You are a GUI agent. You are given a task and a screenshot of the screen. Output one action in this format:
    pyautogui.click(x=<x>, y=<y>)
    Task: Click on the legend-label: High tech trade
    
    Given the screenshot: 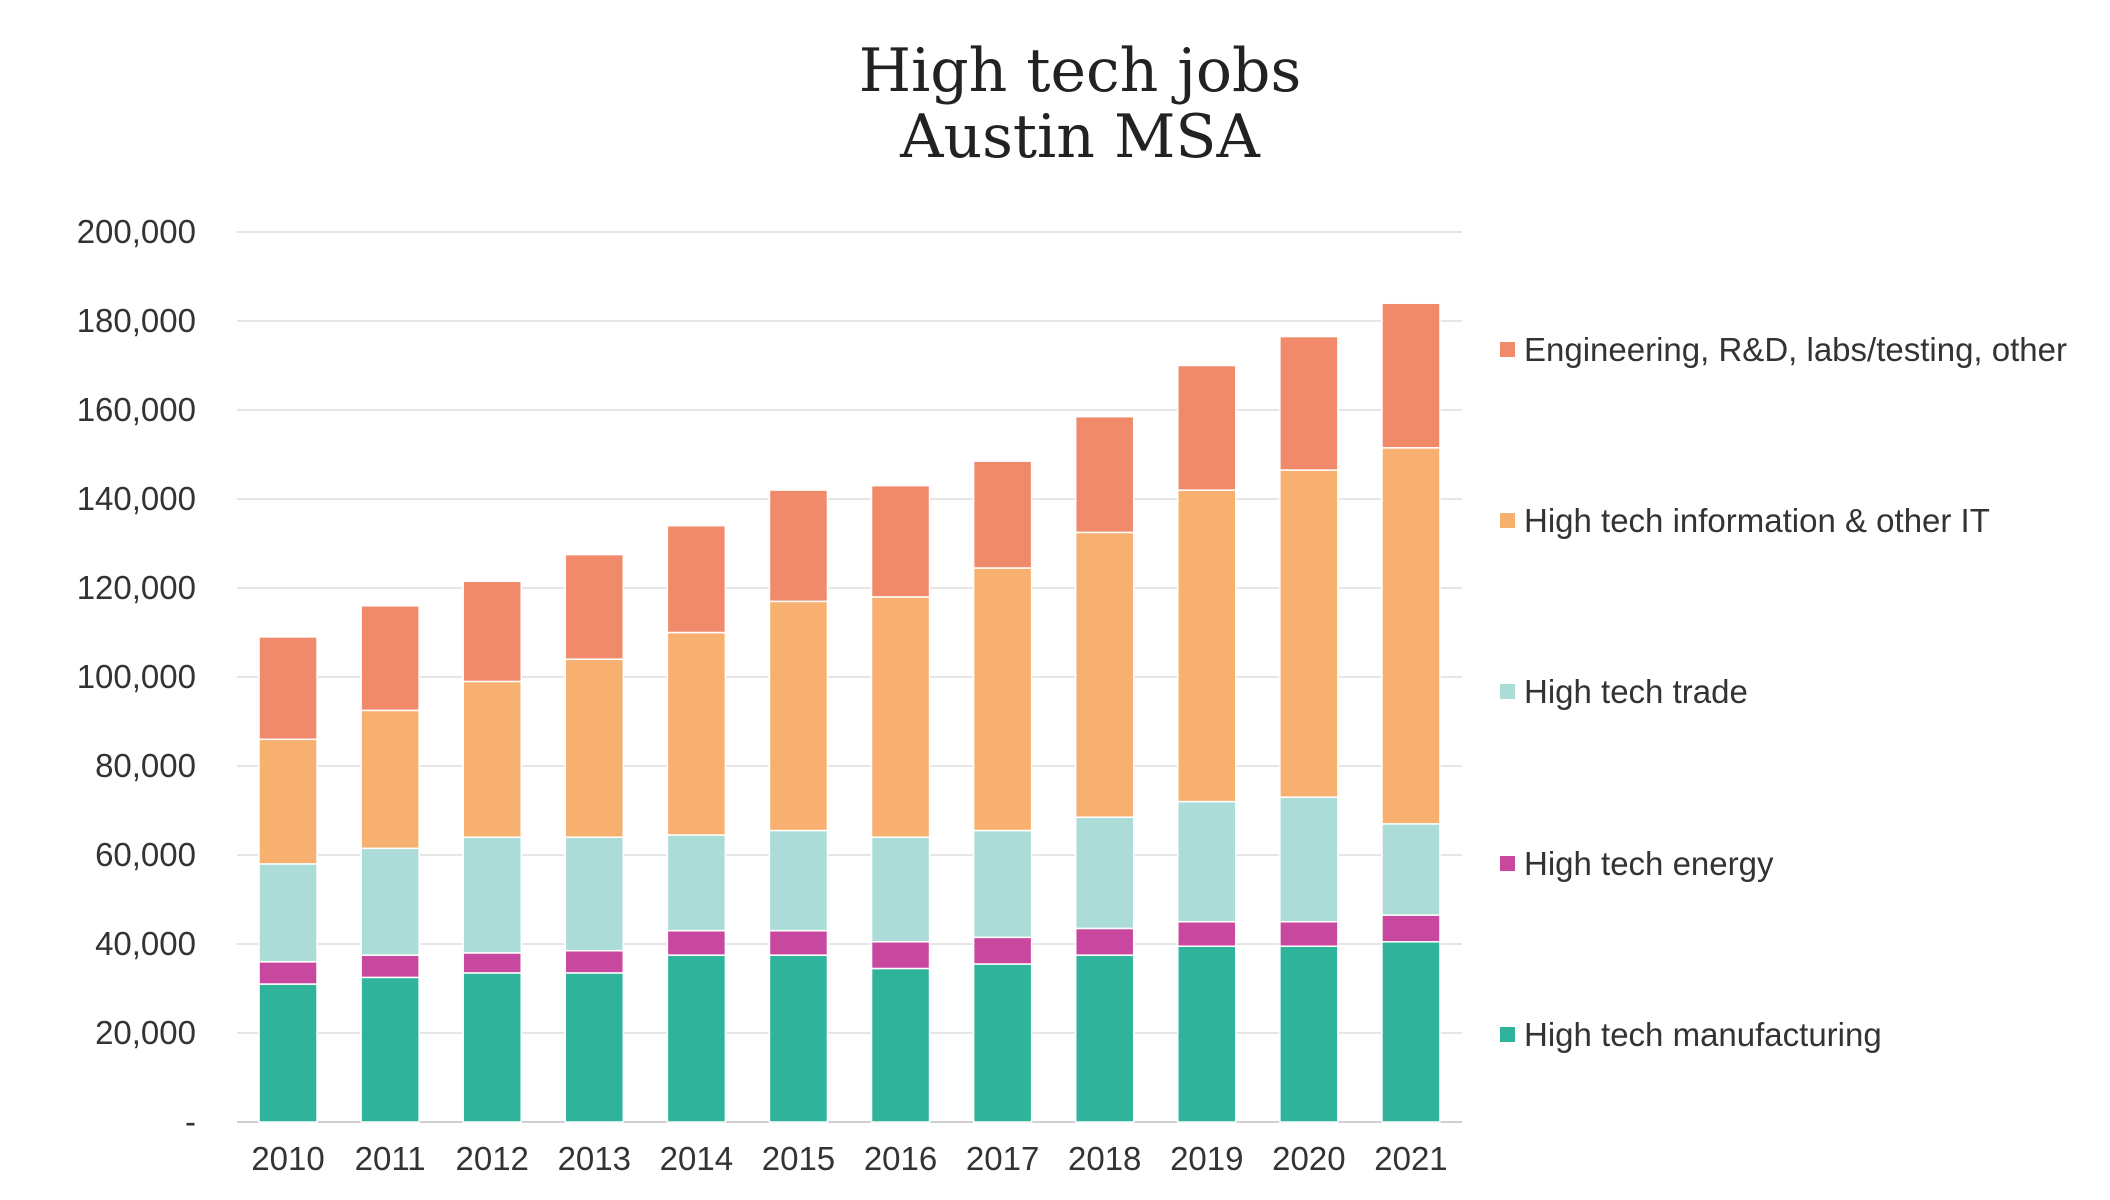 What is the action you would take?
    pyautogui.click(x=1636, y=691)
    